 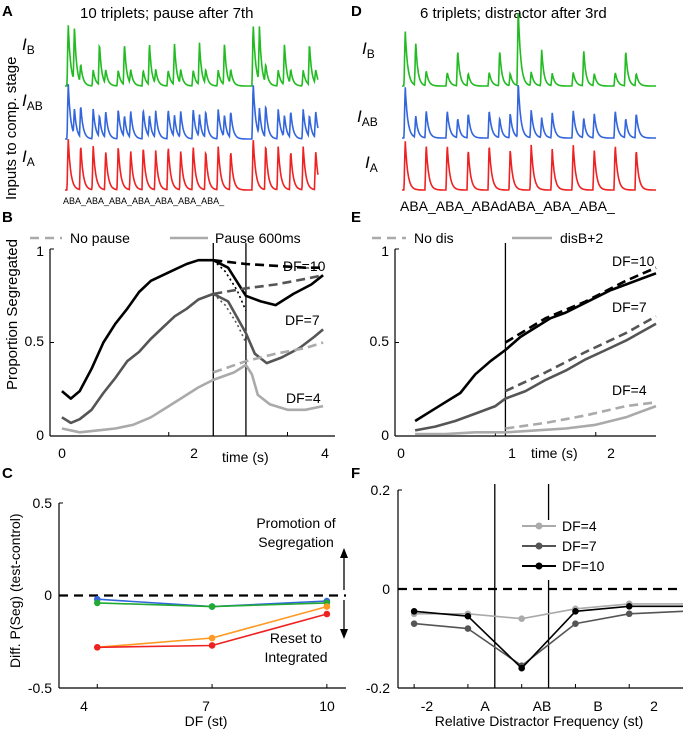 I want to click on x-tick-label: AB, so click(x=542, y=706).